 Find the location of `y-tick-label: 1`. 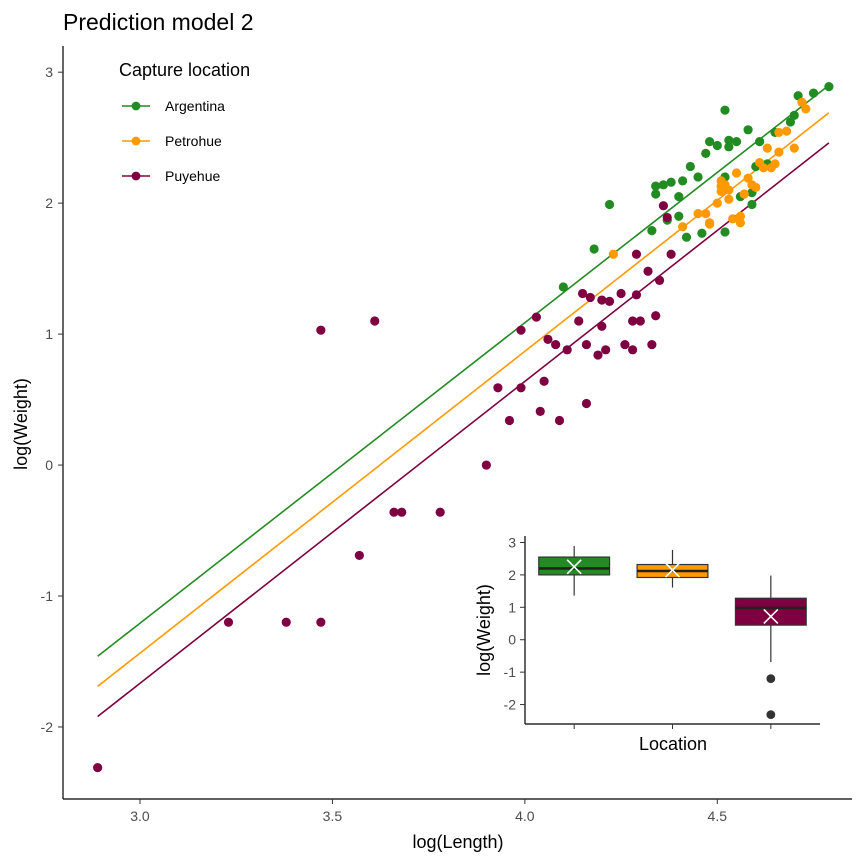

y-tick-label: 1 is located at coordinates (49, 334).